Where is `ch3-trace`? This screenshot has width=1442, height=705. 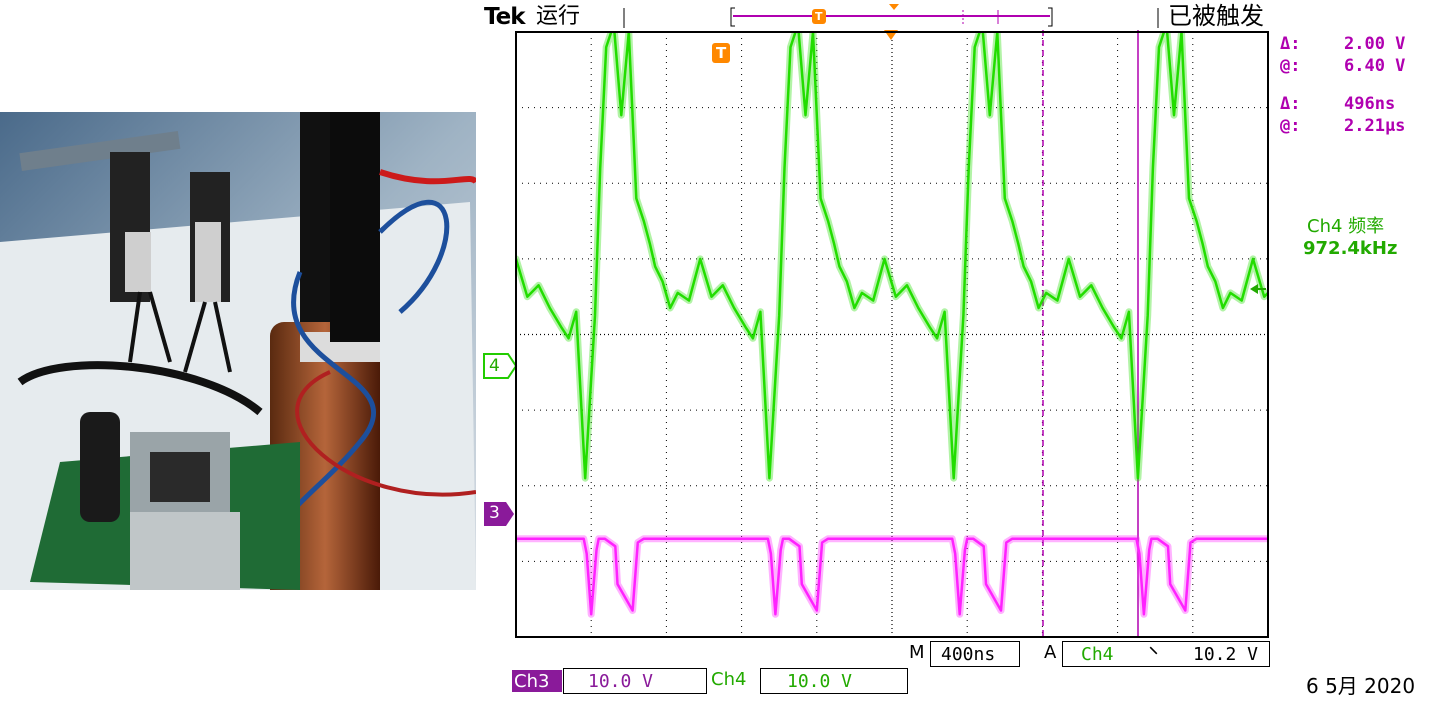
ch3-trace is located at coordinates (892, 576).